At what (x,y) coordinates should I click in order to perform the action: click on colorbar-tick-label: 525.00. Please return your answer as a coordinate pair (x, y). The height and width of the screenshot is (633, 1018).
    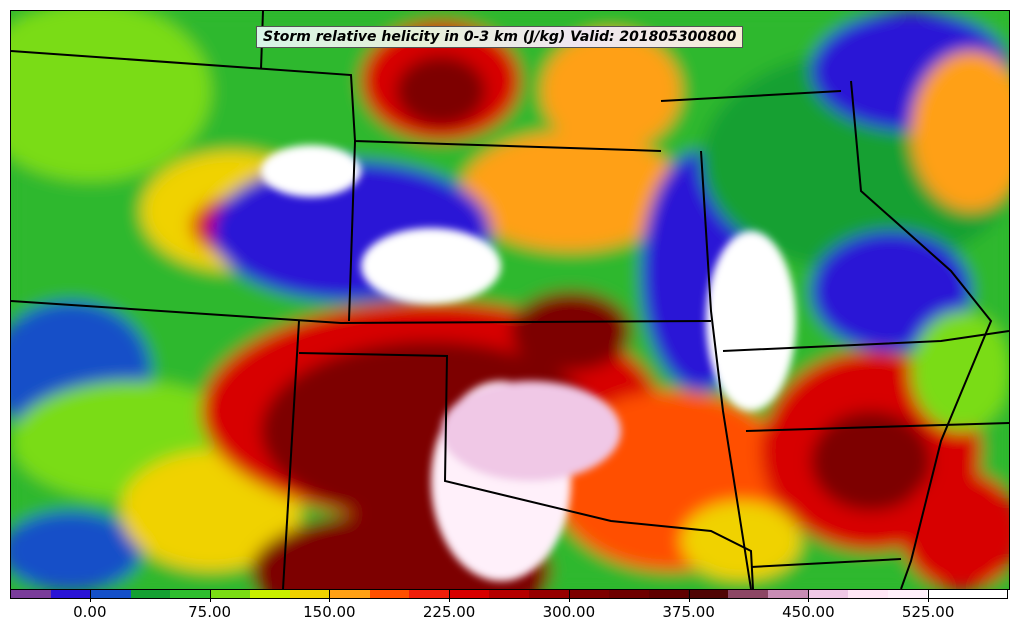
    Looking at the image, I should click on (928, 612).